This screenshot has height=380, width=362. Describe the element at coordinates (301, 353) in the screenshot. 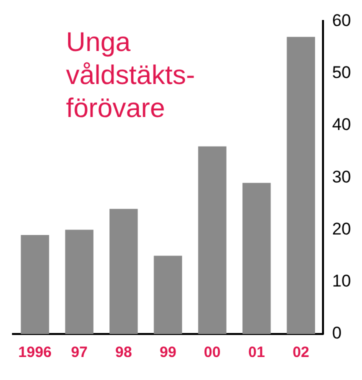

I see `x-tick-label: 02` at that location.